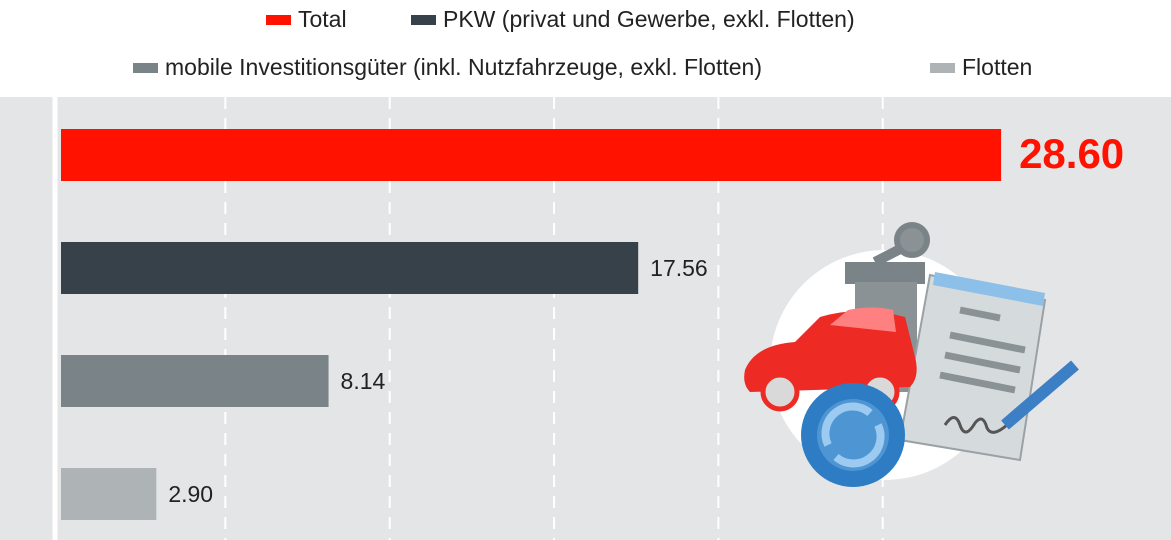 The width and height of the screenshot is (1171, 540). What do you see at coordinates (679, 268) in the screenshot?
I see `value-label: 17.56` at bounding box center [679, 268].